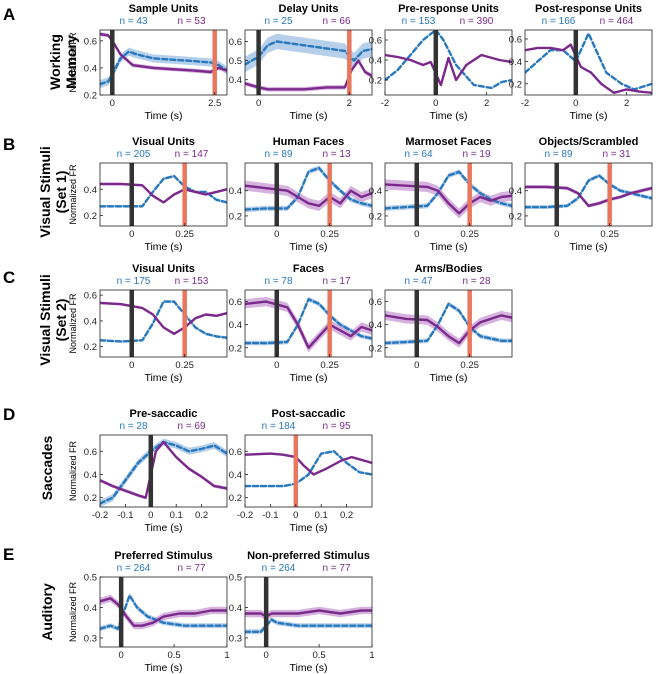 This screenshot has height=674, width=658. Describe the element at coordinates (163, 269) in the screenshot. I see `panel-title: Visual Units` at that location.